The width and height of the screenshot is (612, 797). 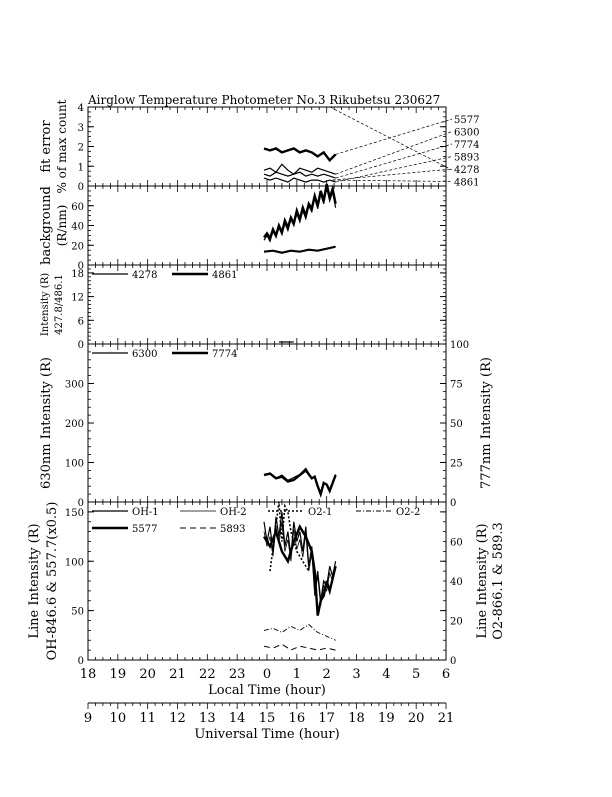 What do you see at coordinates (466, 120) in the screenshot?
I see `right-series-label: 5577` at bounding box center [466, 120].